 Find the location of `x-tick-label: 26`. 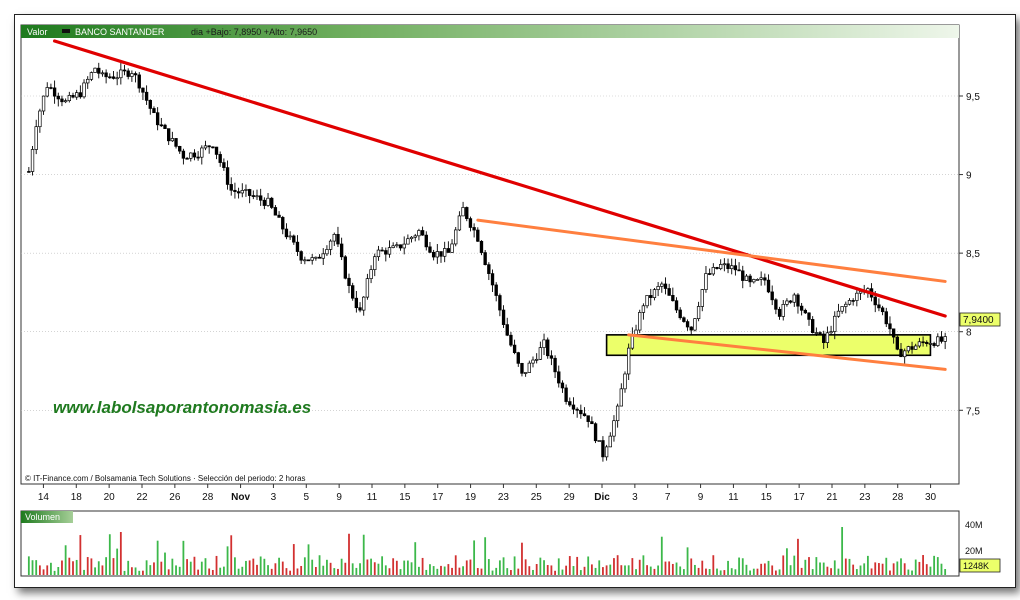

x-tick-label: 26 is located at coordinates (175, 497).